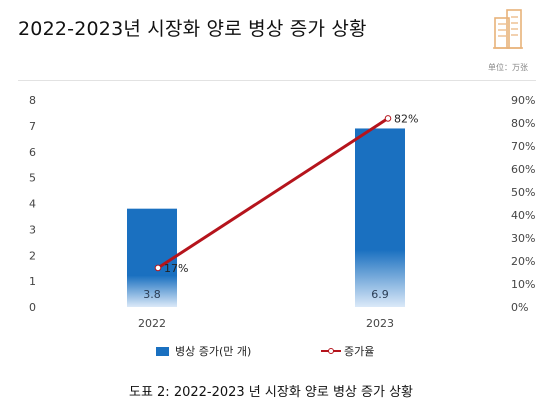  What do you see at coordinates (152, 323) in the screenshot?
I see `x-tick-label: 2022` at bounding box center [152, 323].